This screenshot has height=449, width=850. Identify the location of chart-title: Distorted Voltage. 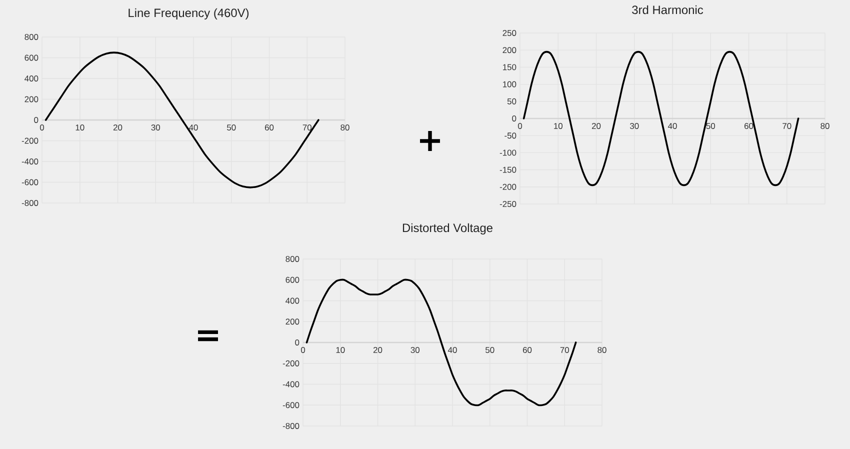
(447, 228).